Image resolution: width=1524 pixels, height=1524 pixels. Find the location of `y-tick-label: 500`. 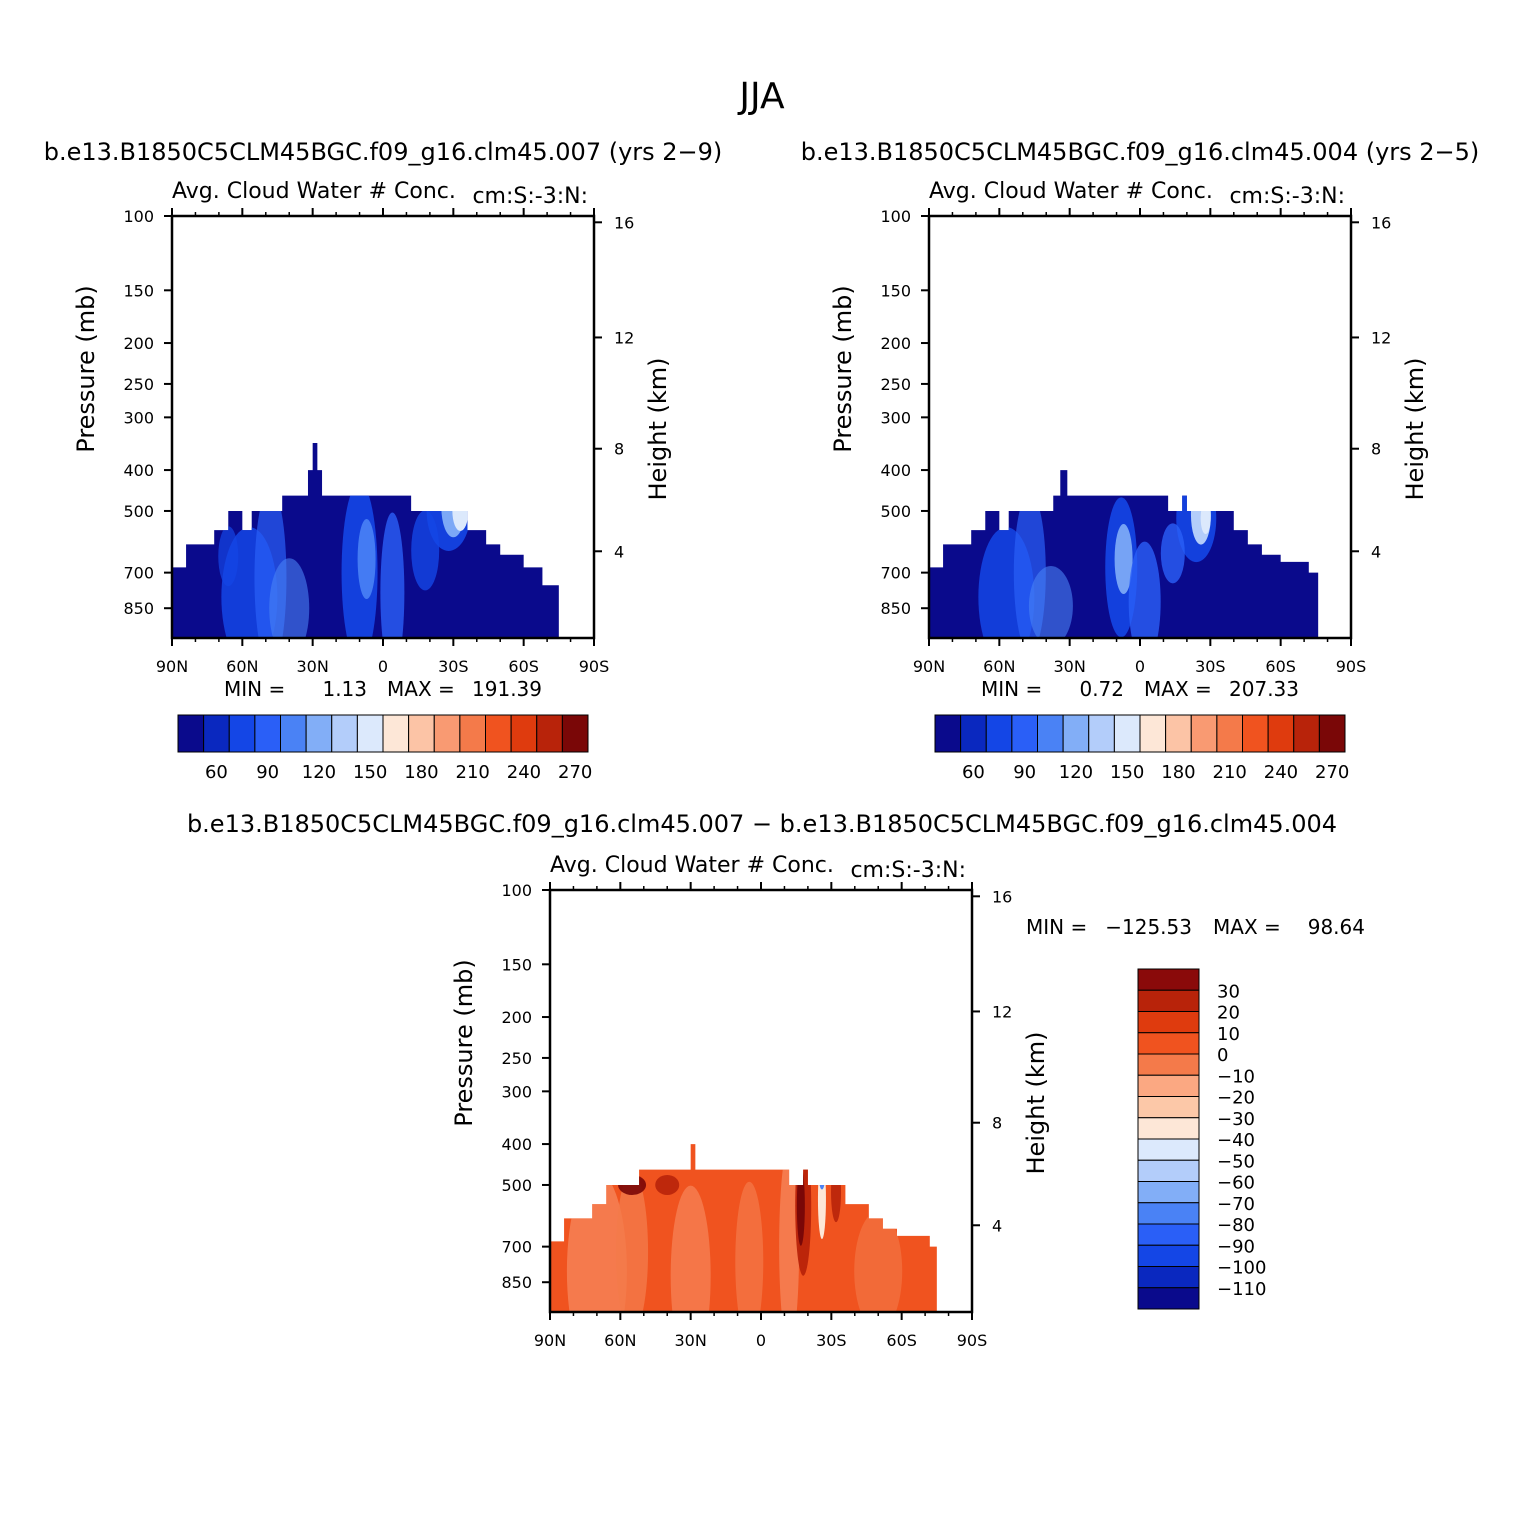

y-tick-label: 500 is located at coordinates (516, 1185).